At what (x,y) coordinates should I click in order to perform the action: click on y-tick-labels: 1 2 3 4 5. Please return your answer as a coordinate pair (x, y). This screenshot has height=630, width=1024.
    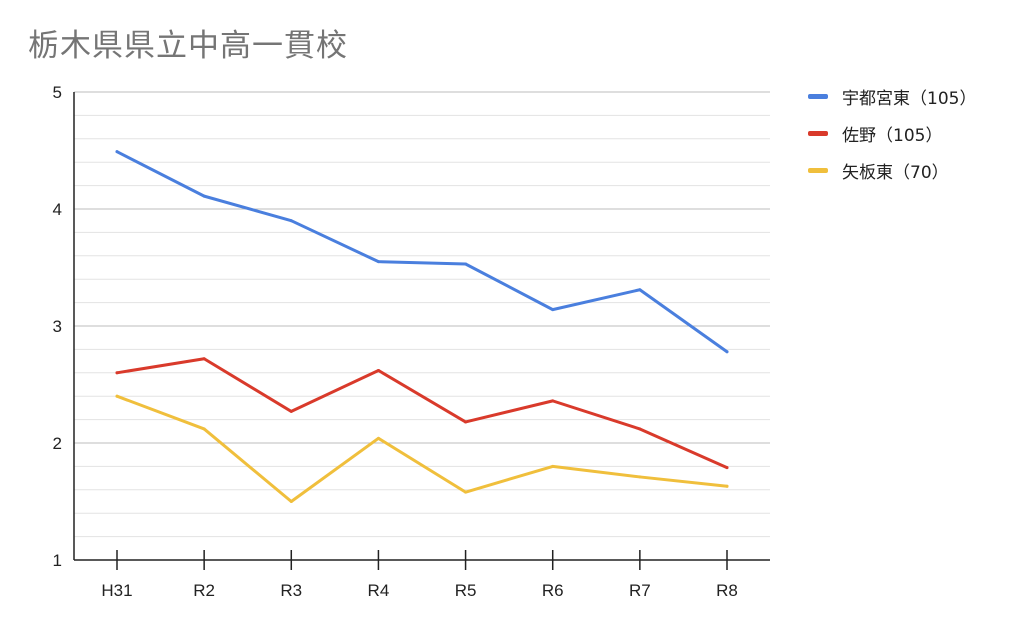
    Looking at the image, I should click on (57, 326).